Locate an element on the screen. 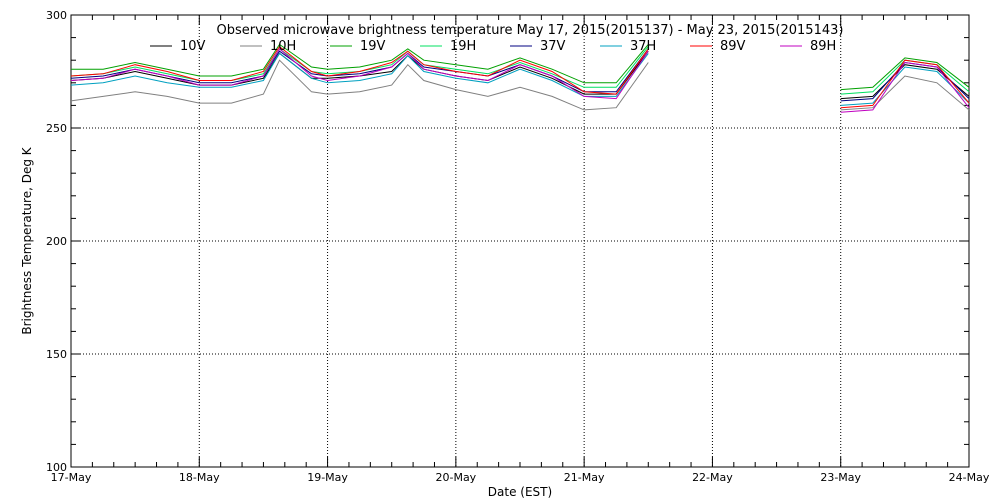 This screenshot has width=1000, height=500. legend-label-10v: 10V is located at coordinates (193, 46).